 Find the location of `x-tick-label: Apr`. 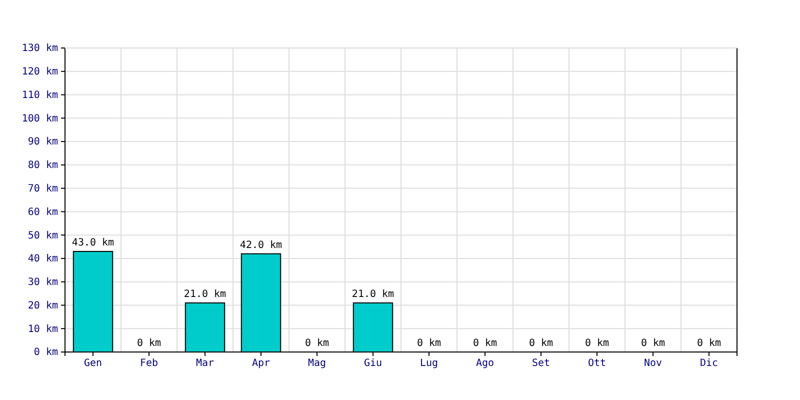

x-tick-label: Apr is located at coordinates (261, 364).